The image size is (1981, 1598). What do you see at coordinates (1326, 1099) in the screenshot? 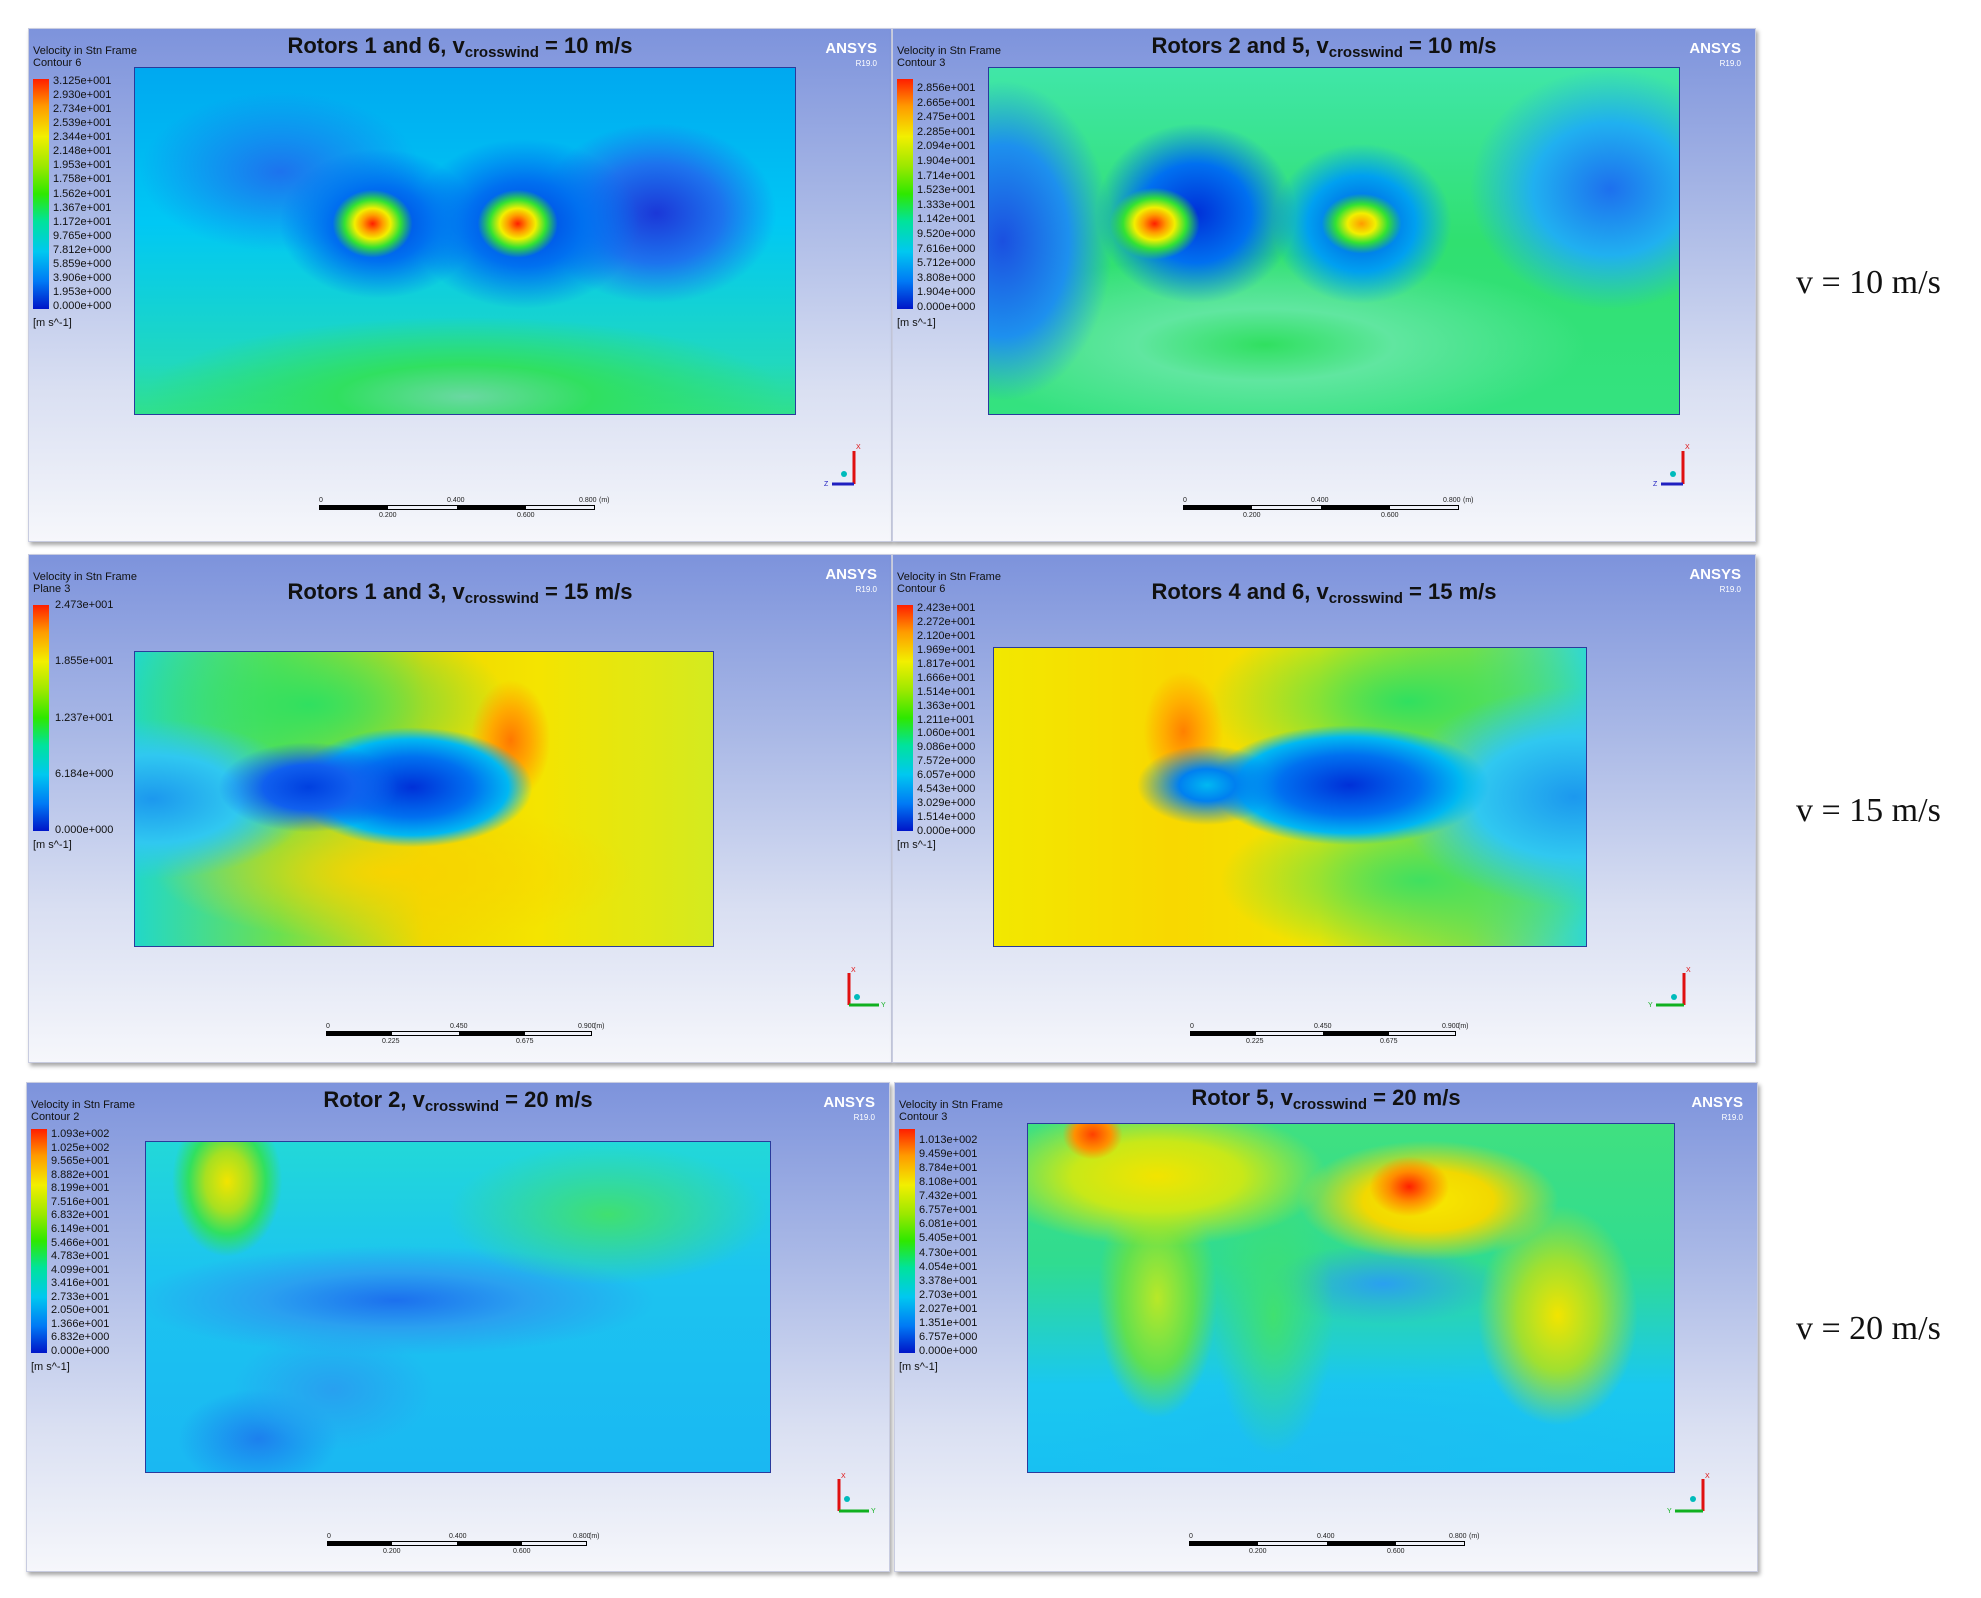
I see `panel-title: Rotor 5, vcrosswind = 20 m/s` at bounding box center [1326, 1099].